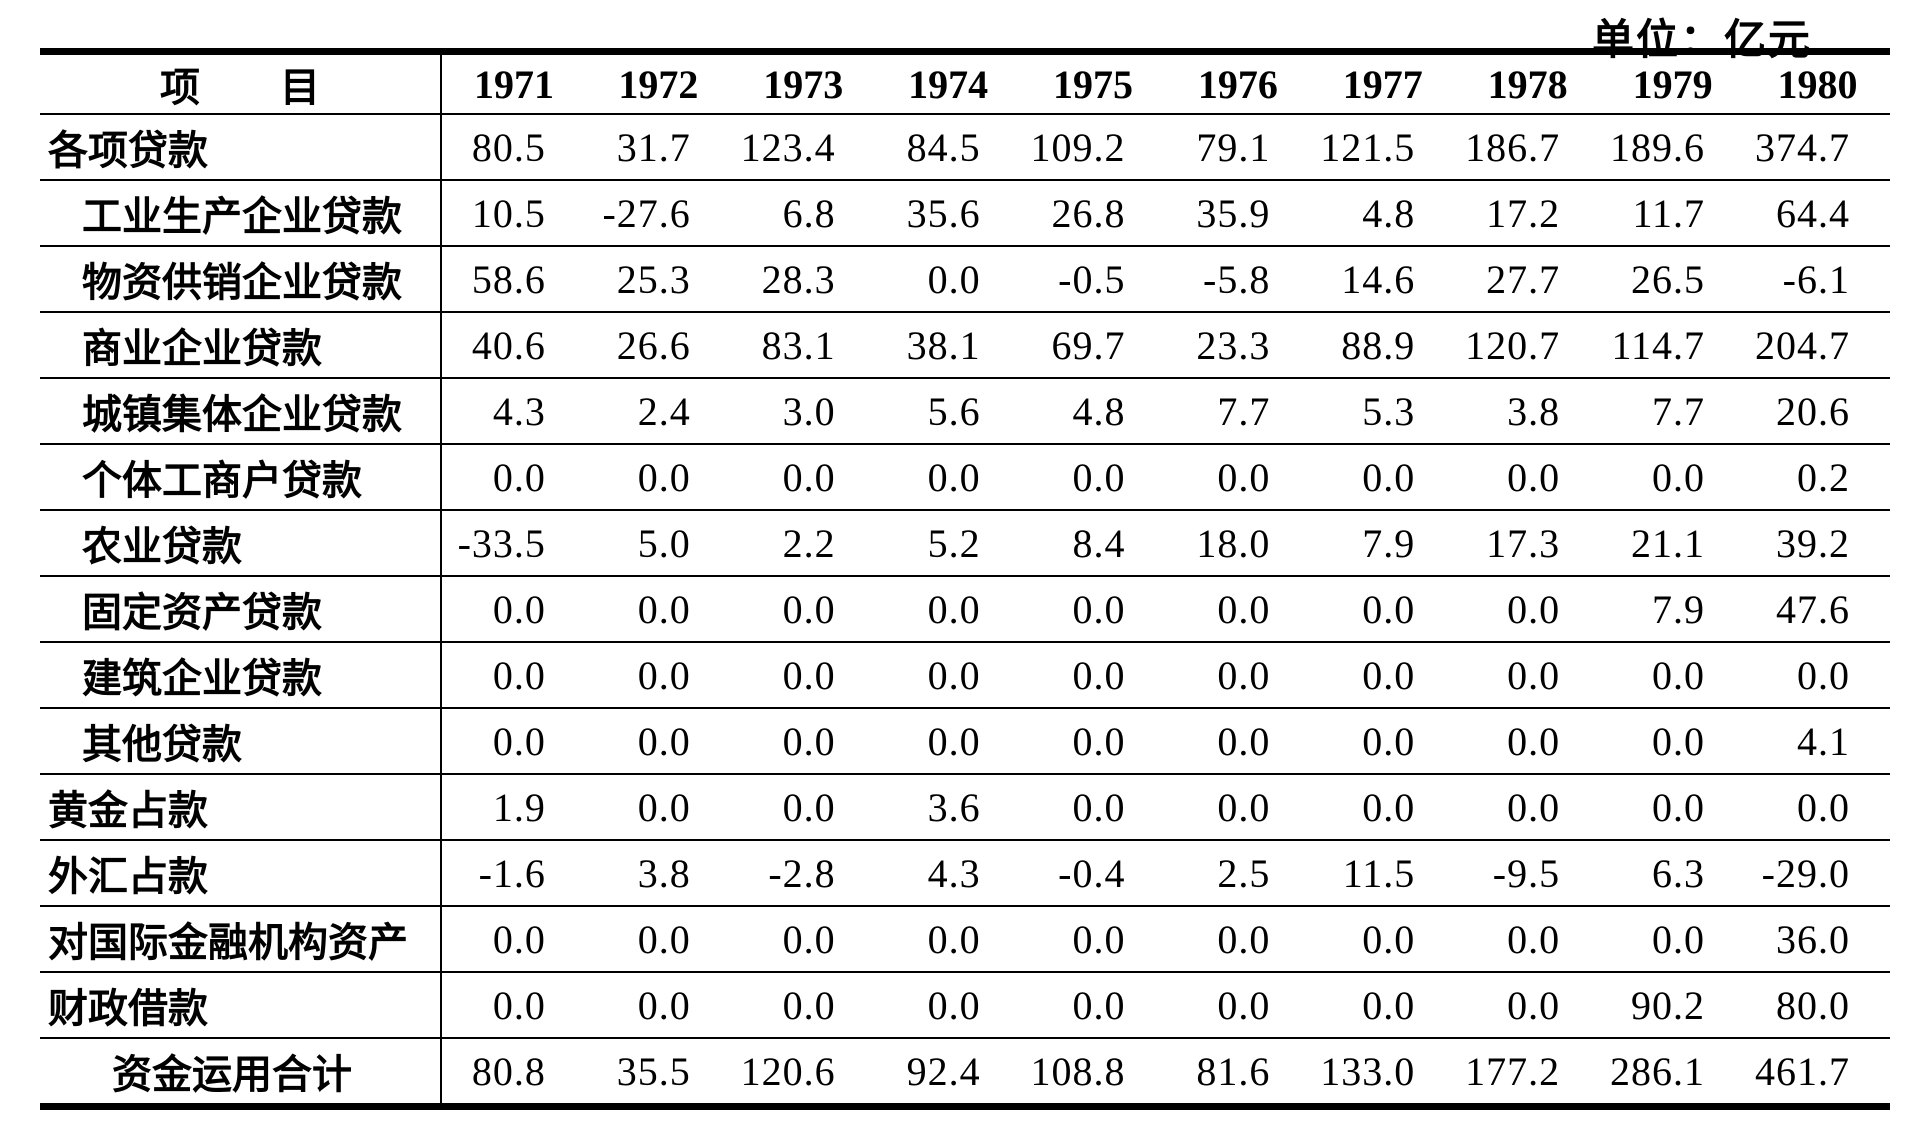 Image resolution: width=1930 pixels, height=1140 pixels. I want to click on value-cell: 14.6, so click(1383, 279).